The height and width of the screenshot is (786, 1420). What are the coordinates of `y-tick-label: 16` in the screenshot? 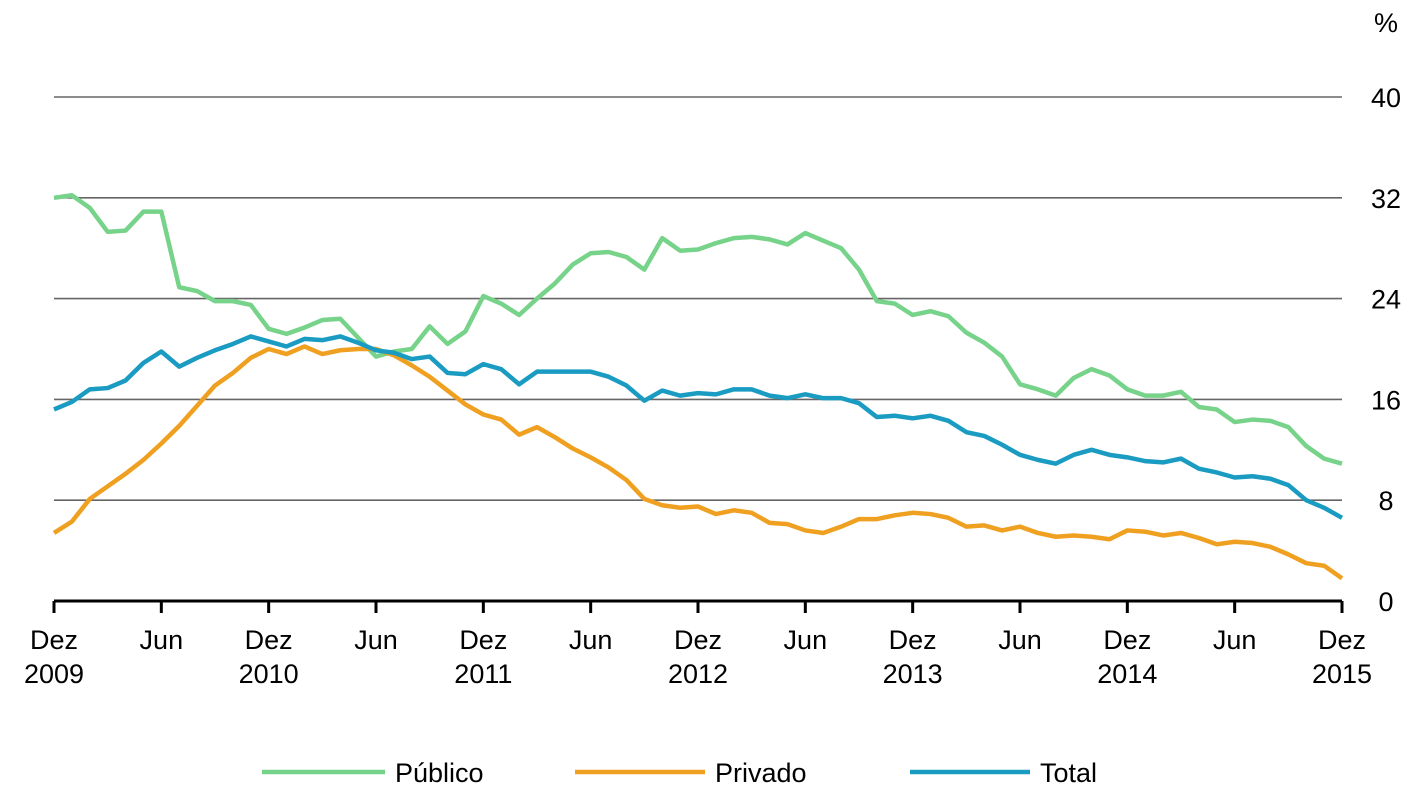 It's located at (1386, 400).